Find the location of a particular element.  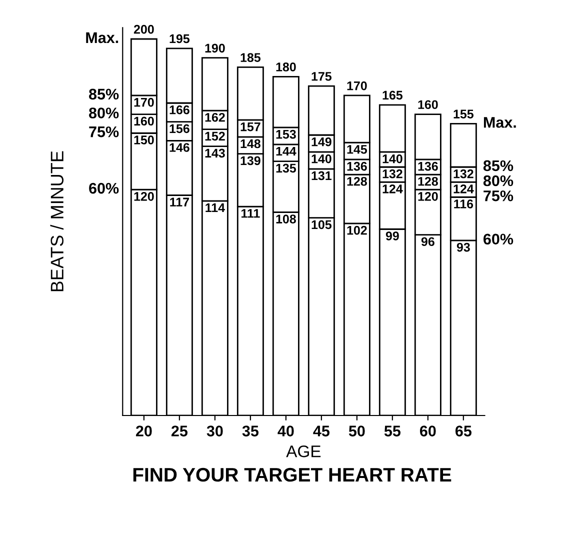

annotation: 143 is located at coordinates (215, 153).